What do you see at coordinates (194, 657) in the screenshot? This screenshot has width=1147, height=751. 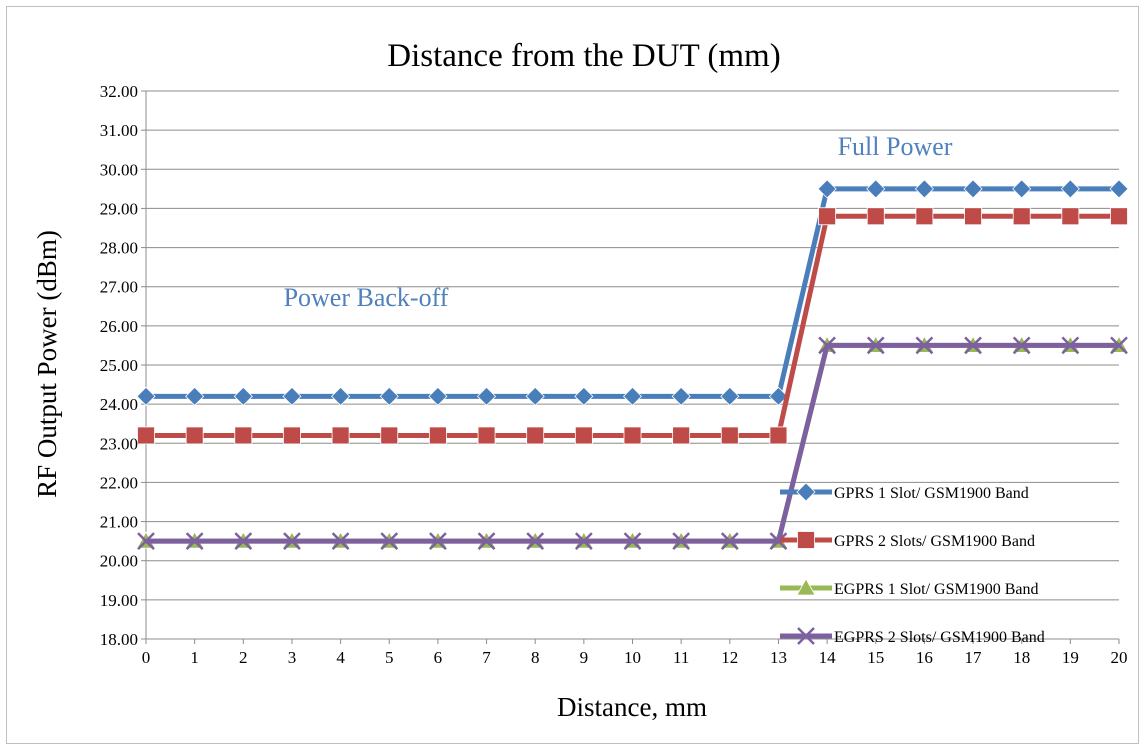 I see `x-tick-label: 1` at bounding box center [194, 657].